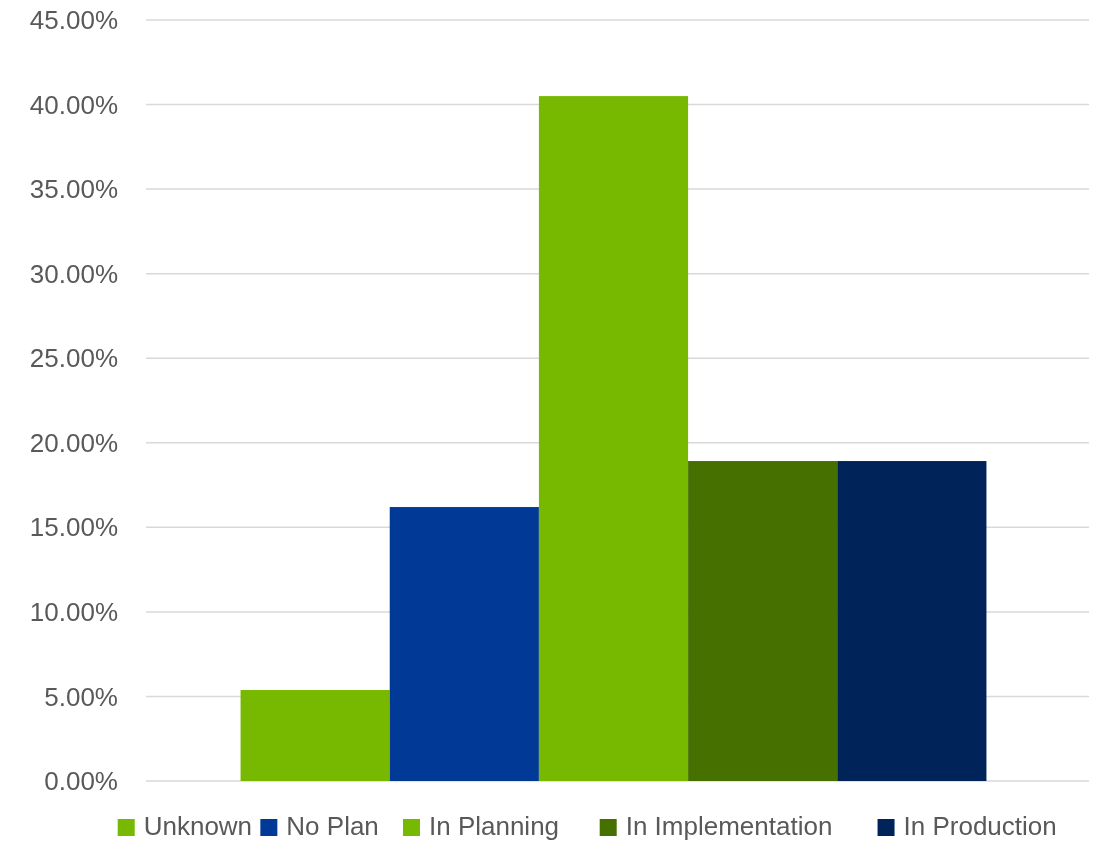 This screenshot has width=1099, height=863. What do you see at coordinates (73, 104) in the screenshot?
I see `y-tick-label: 40.00%` at bounding box center [73, 104].